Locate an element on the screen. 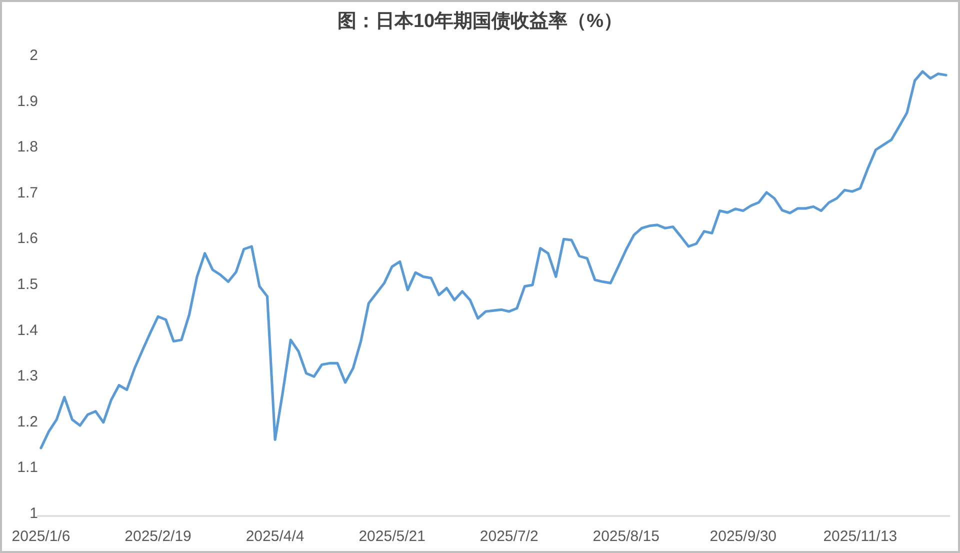 Image resolution: width=960 pixels, height=553 pixels. x-tick-label: 2025/2/19 is located at coordinates (158, 536).